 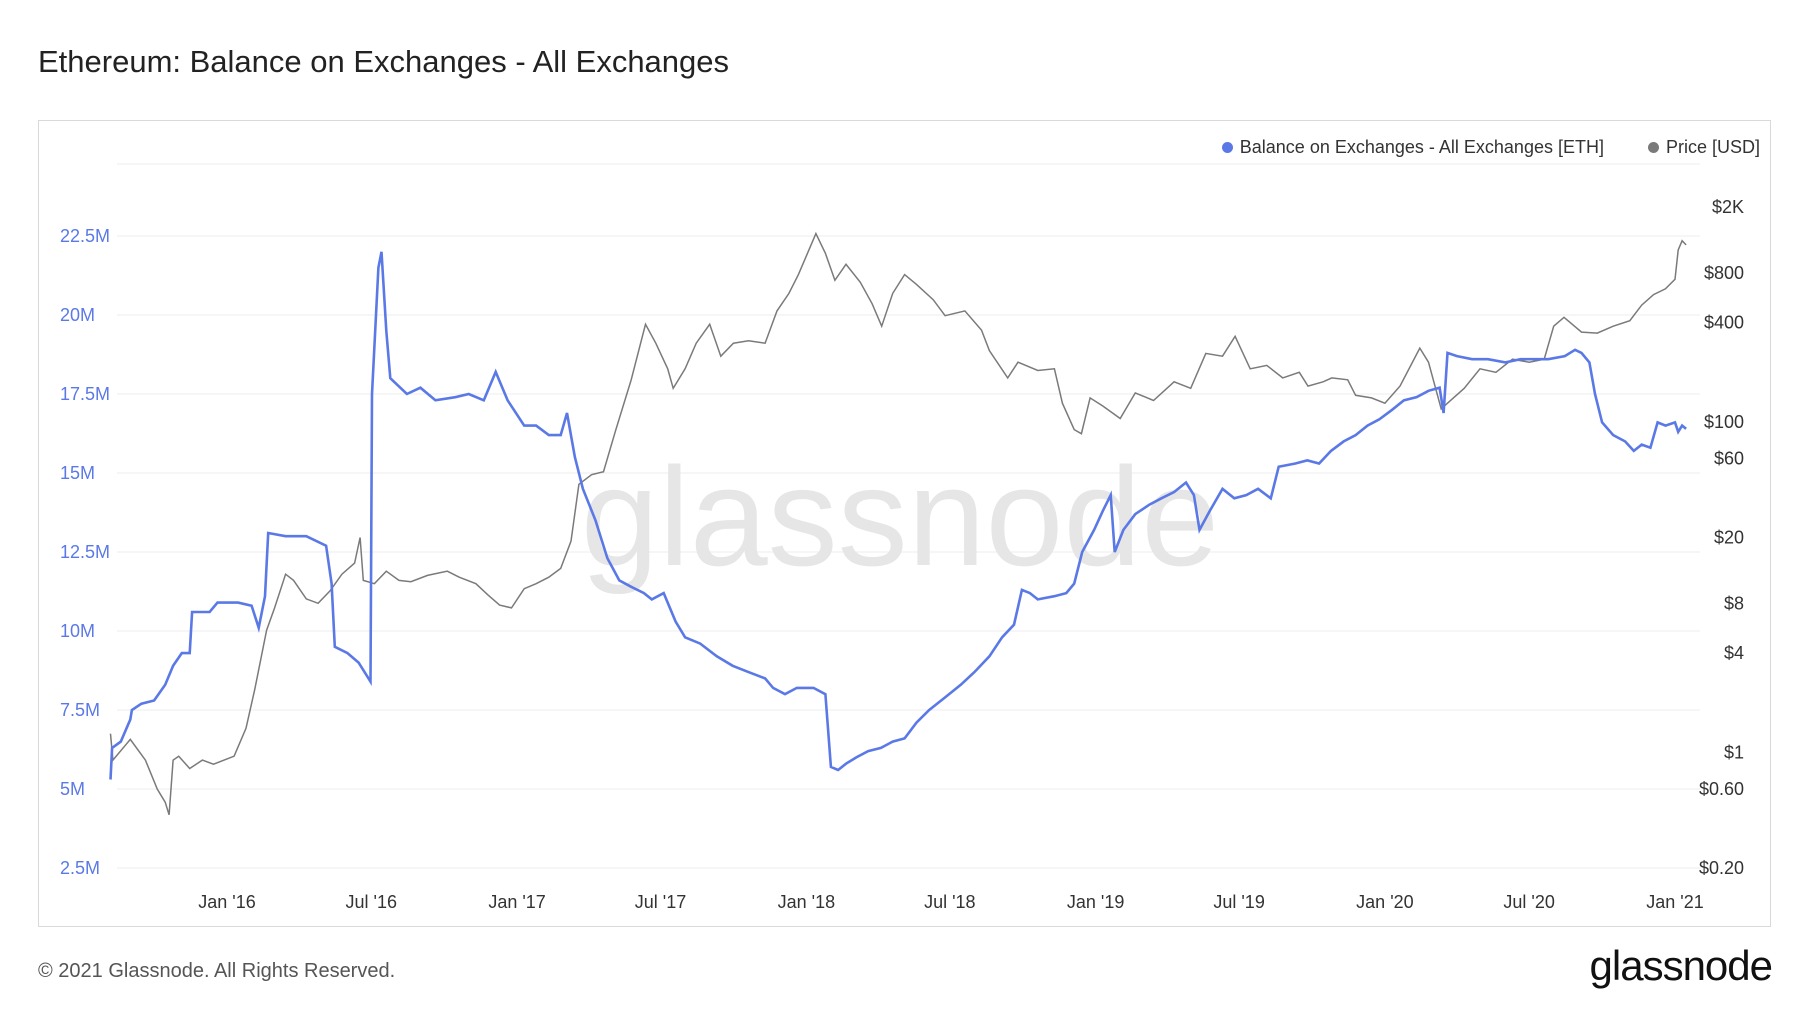 I want to click on y-right-tick-label: $800, so click(x=1724, y=273).